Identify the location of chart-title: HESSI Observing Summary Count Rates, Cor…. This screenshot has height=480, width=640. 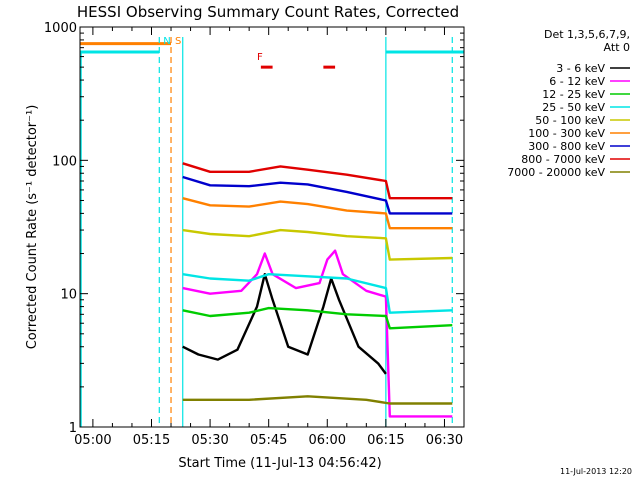
(268, 12).